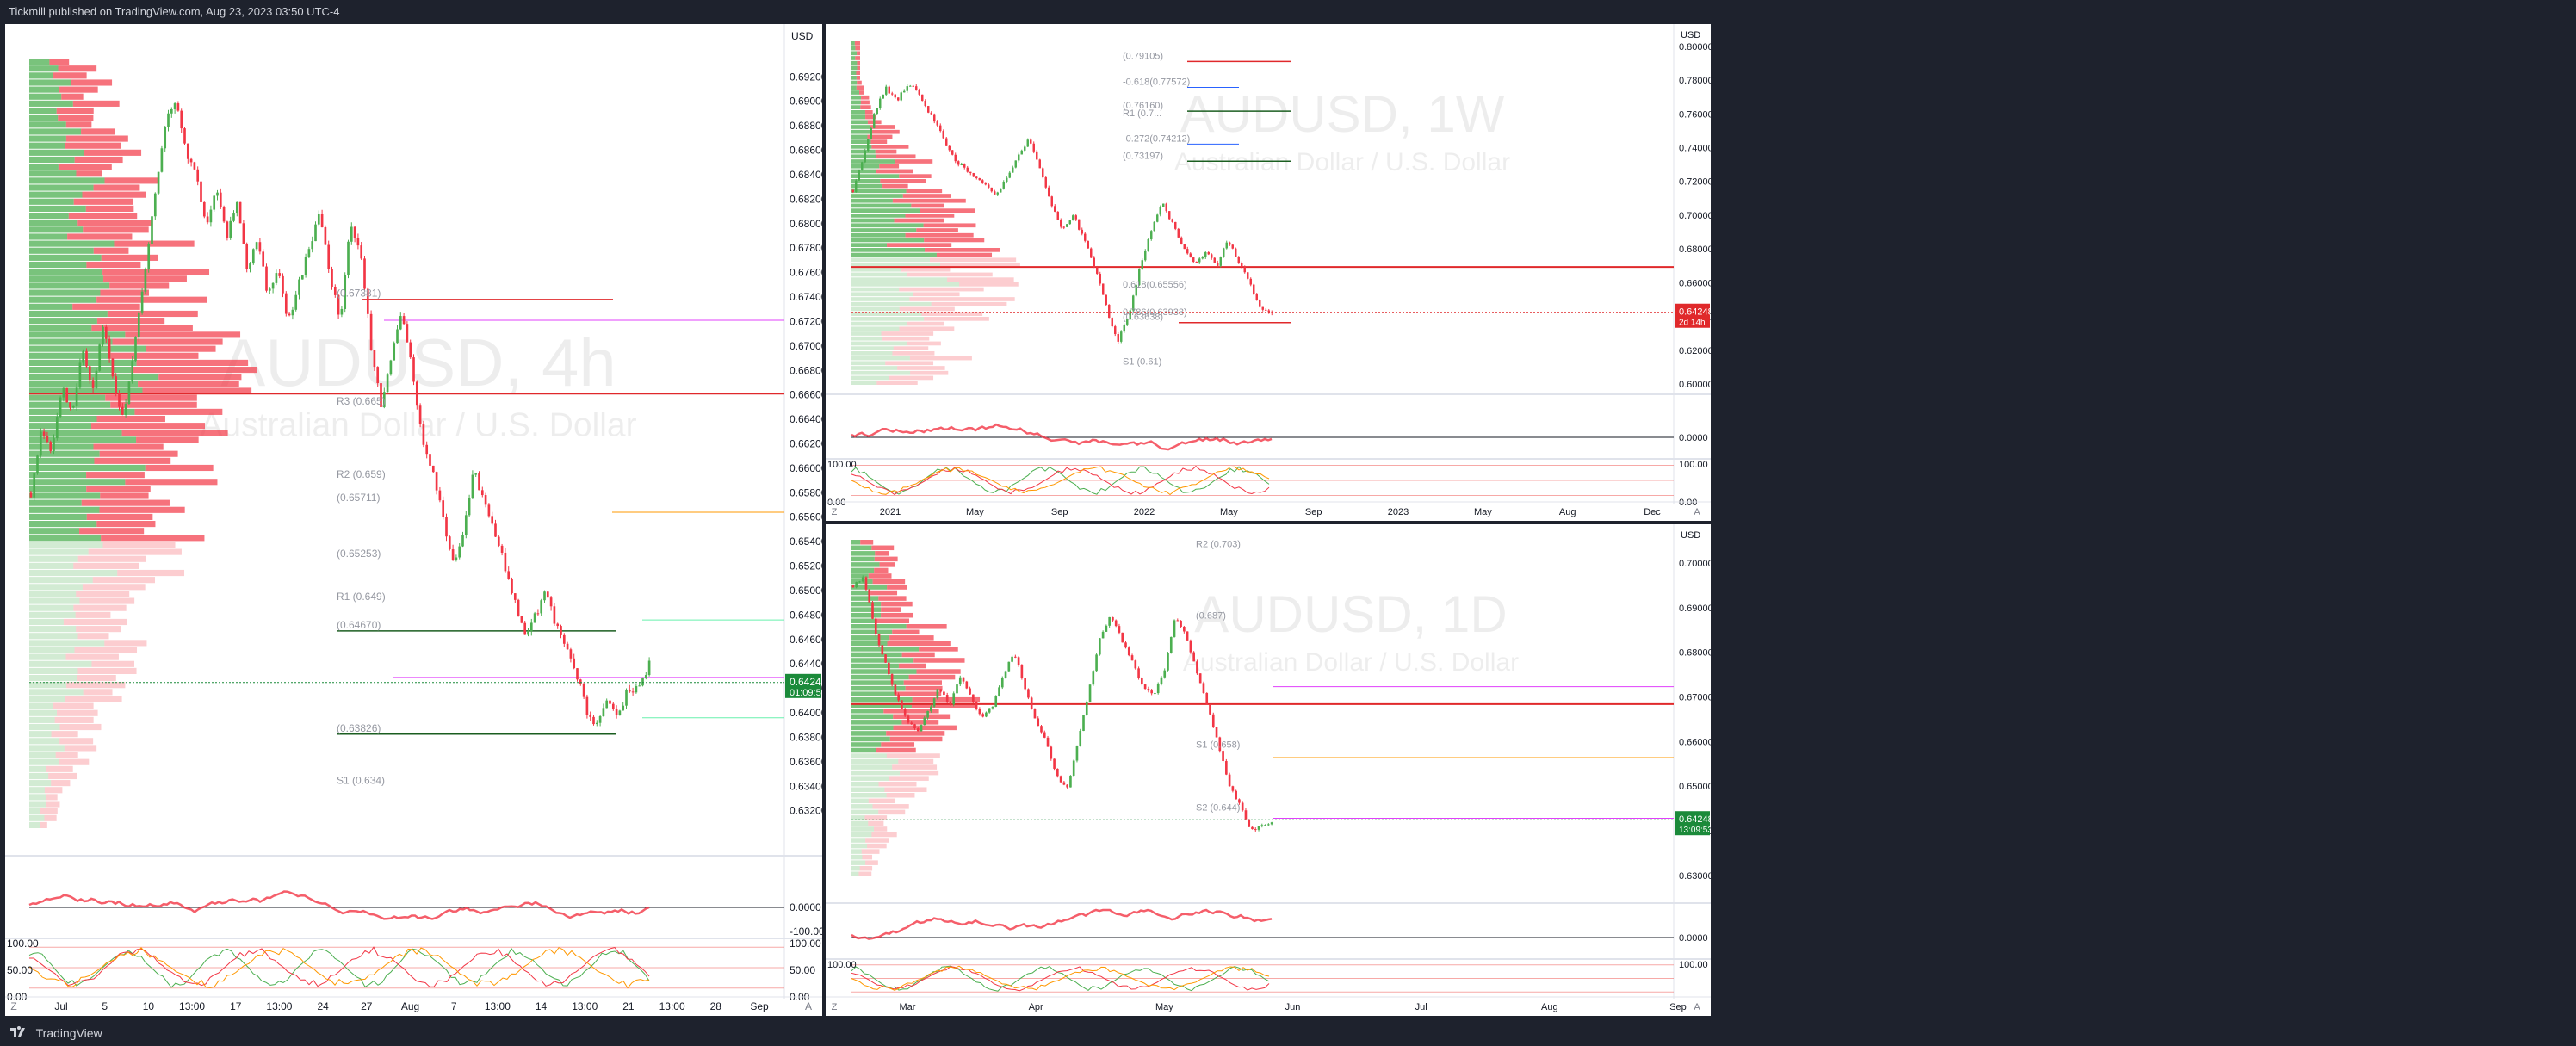 Image resolution: width=2576 pixels, height=1046 pixels. I want to click on time-axis-label: 21, so click(628, 1006).